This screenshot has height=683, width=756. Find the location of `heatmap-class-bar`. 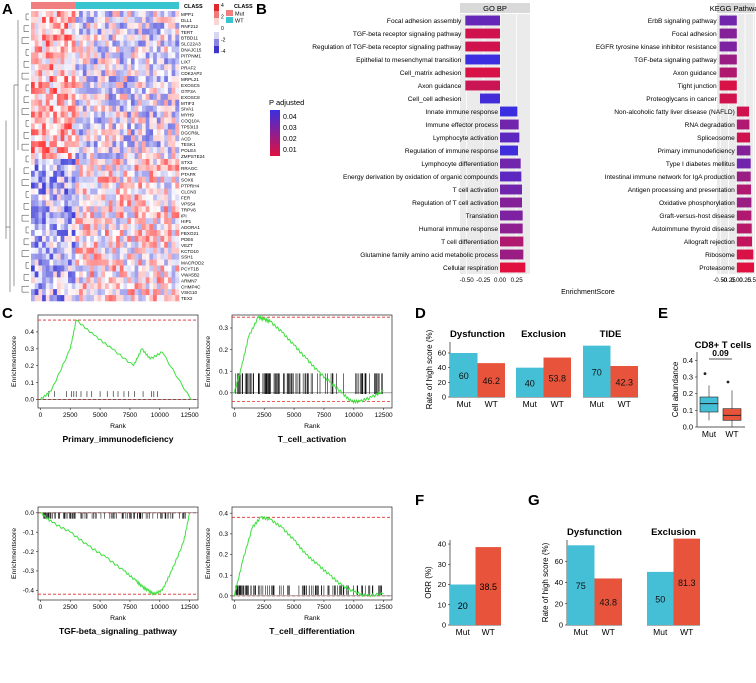

heatmap-class-bar is located at coordinates (105, 5).